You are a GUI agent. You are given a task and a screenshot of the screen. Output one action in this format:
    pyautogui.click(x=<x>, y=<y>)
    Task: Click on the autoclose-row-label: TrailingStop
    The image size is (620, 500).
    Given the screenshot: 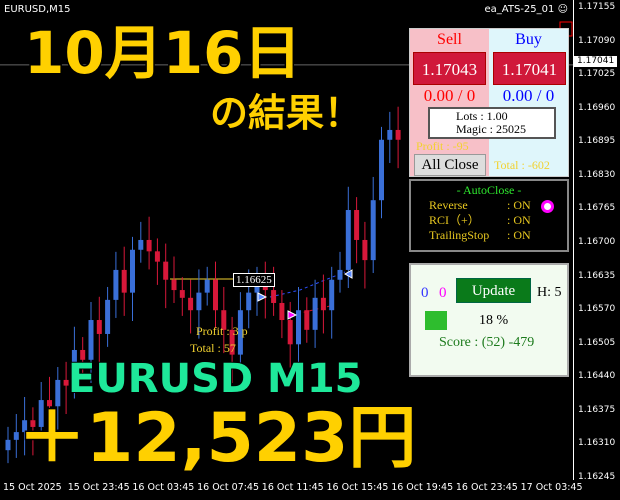 What is the action you would take?
    pyautogui.click(x=459, y=235)
    